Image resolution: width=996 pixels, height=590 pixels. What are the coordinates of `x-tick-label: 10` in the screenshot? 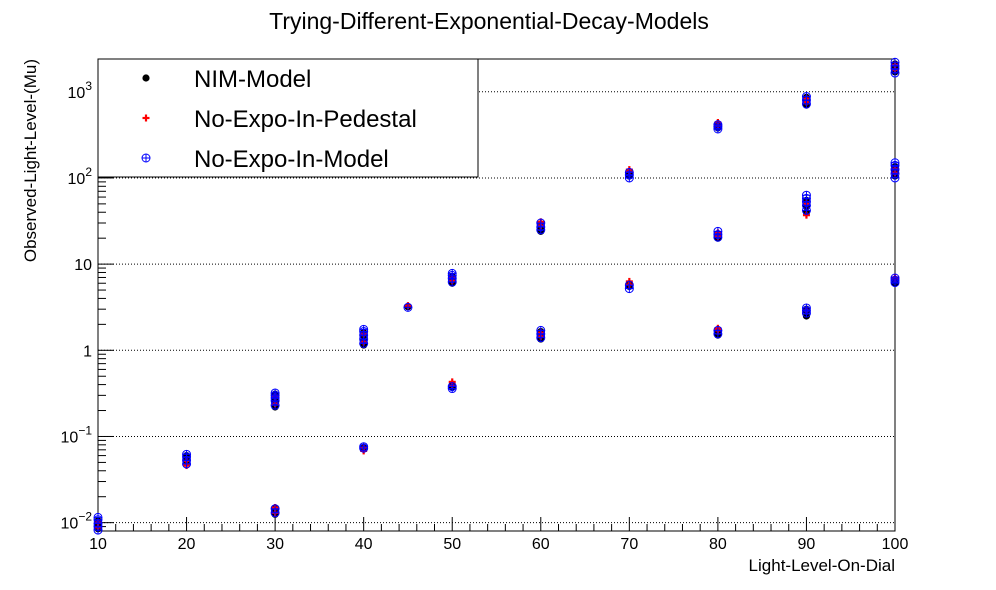 It's located at (98, 544).